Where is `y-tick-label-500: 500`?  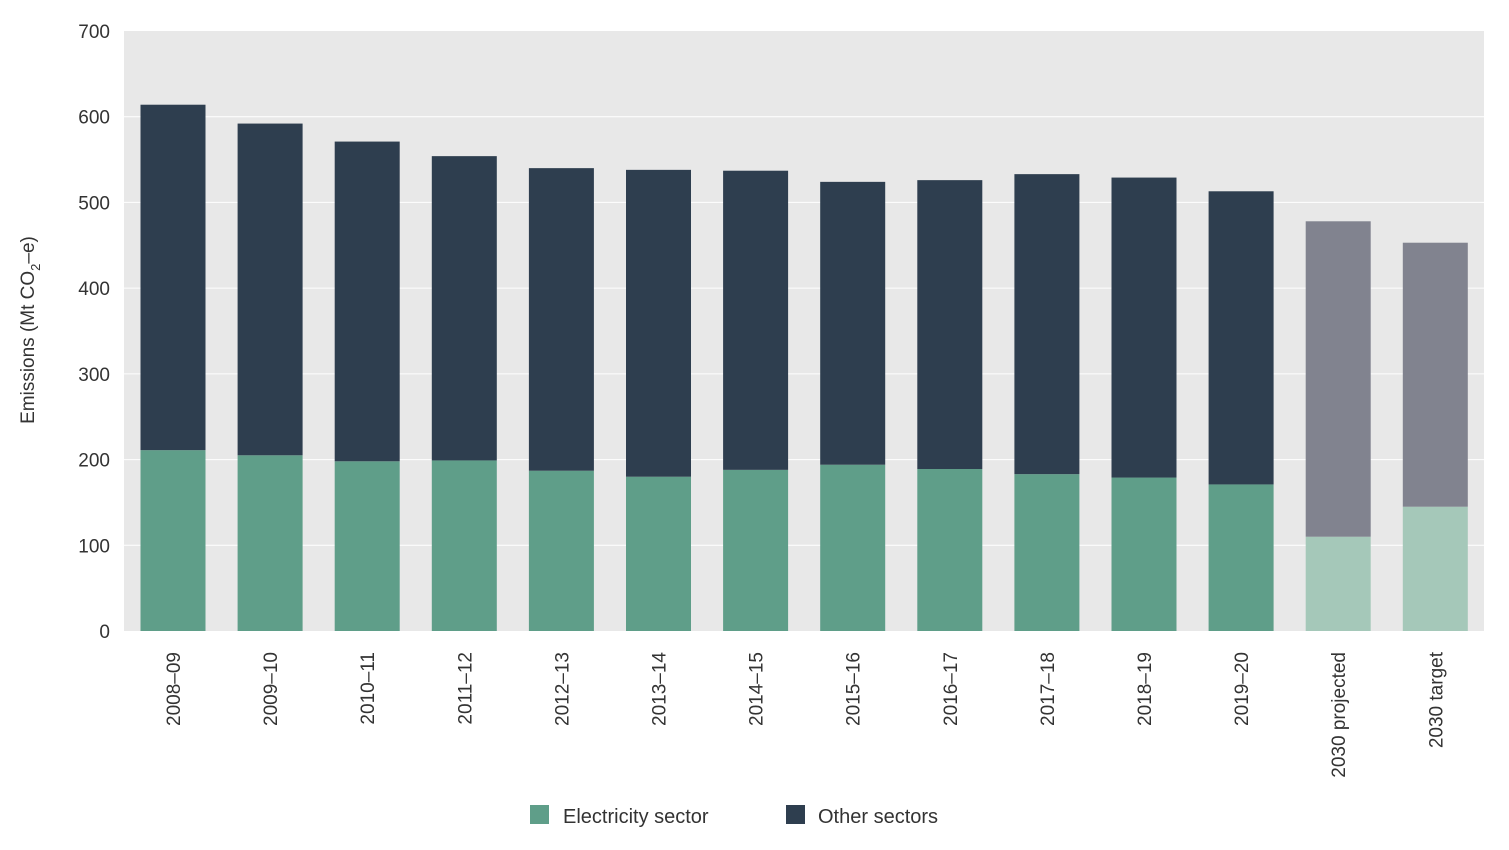
y-tick-label-500: 500 is located at coordinates (94, 203).